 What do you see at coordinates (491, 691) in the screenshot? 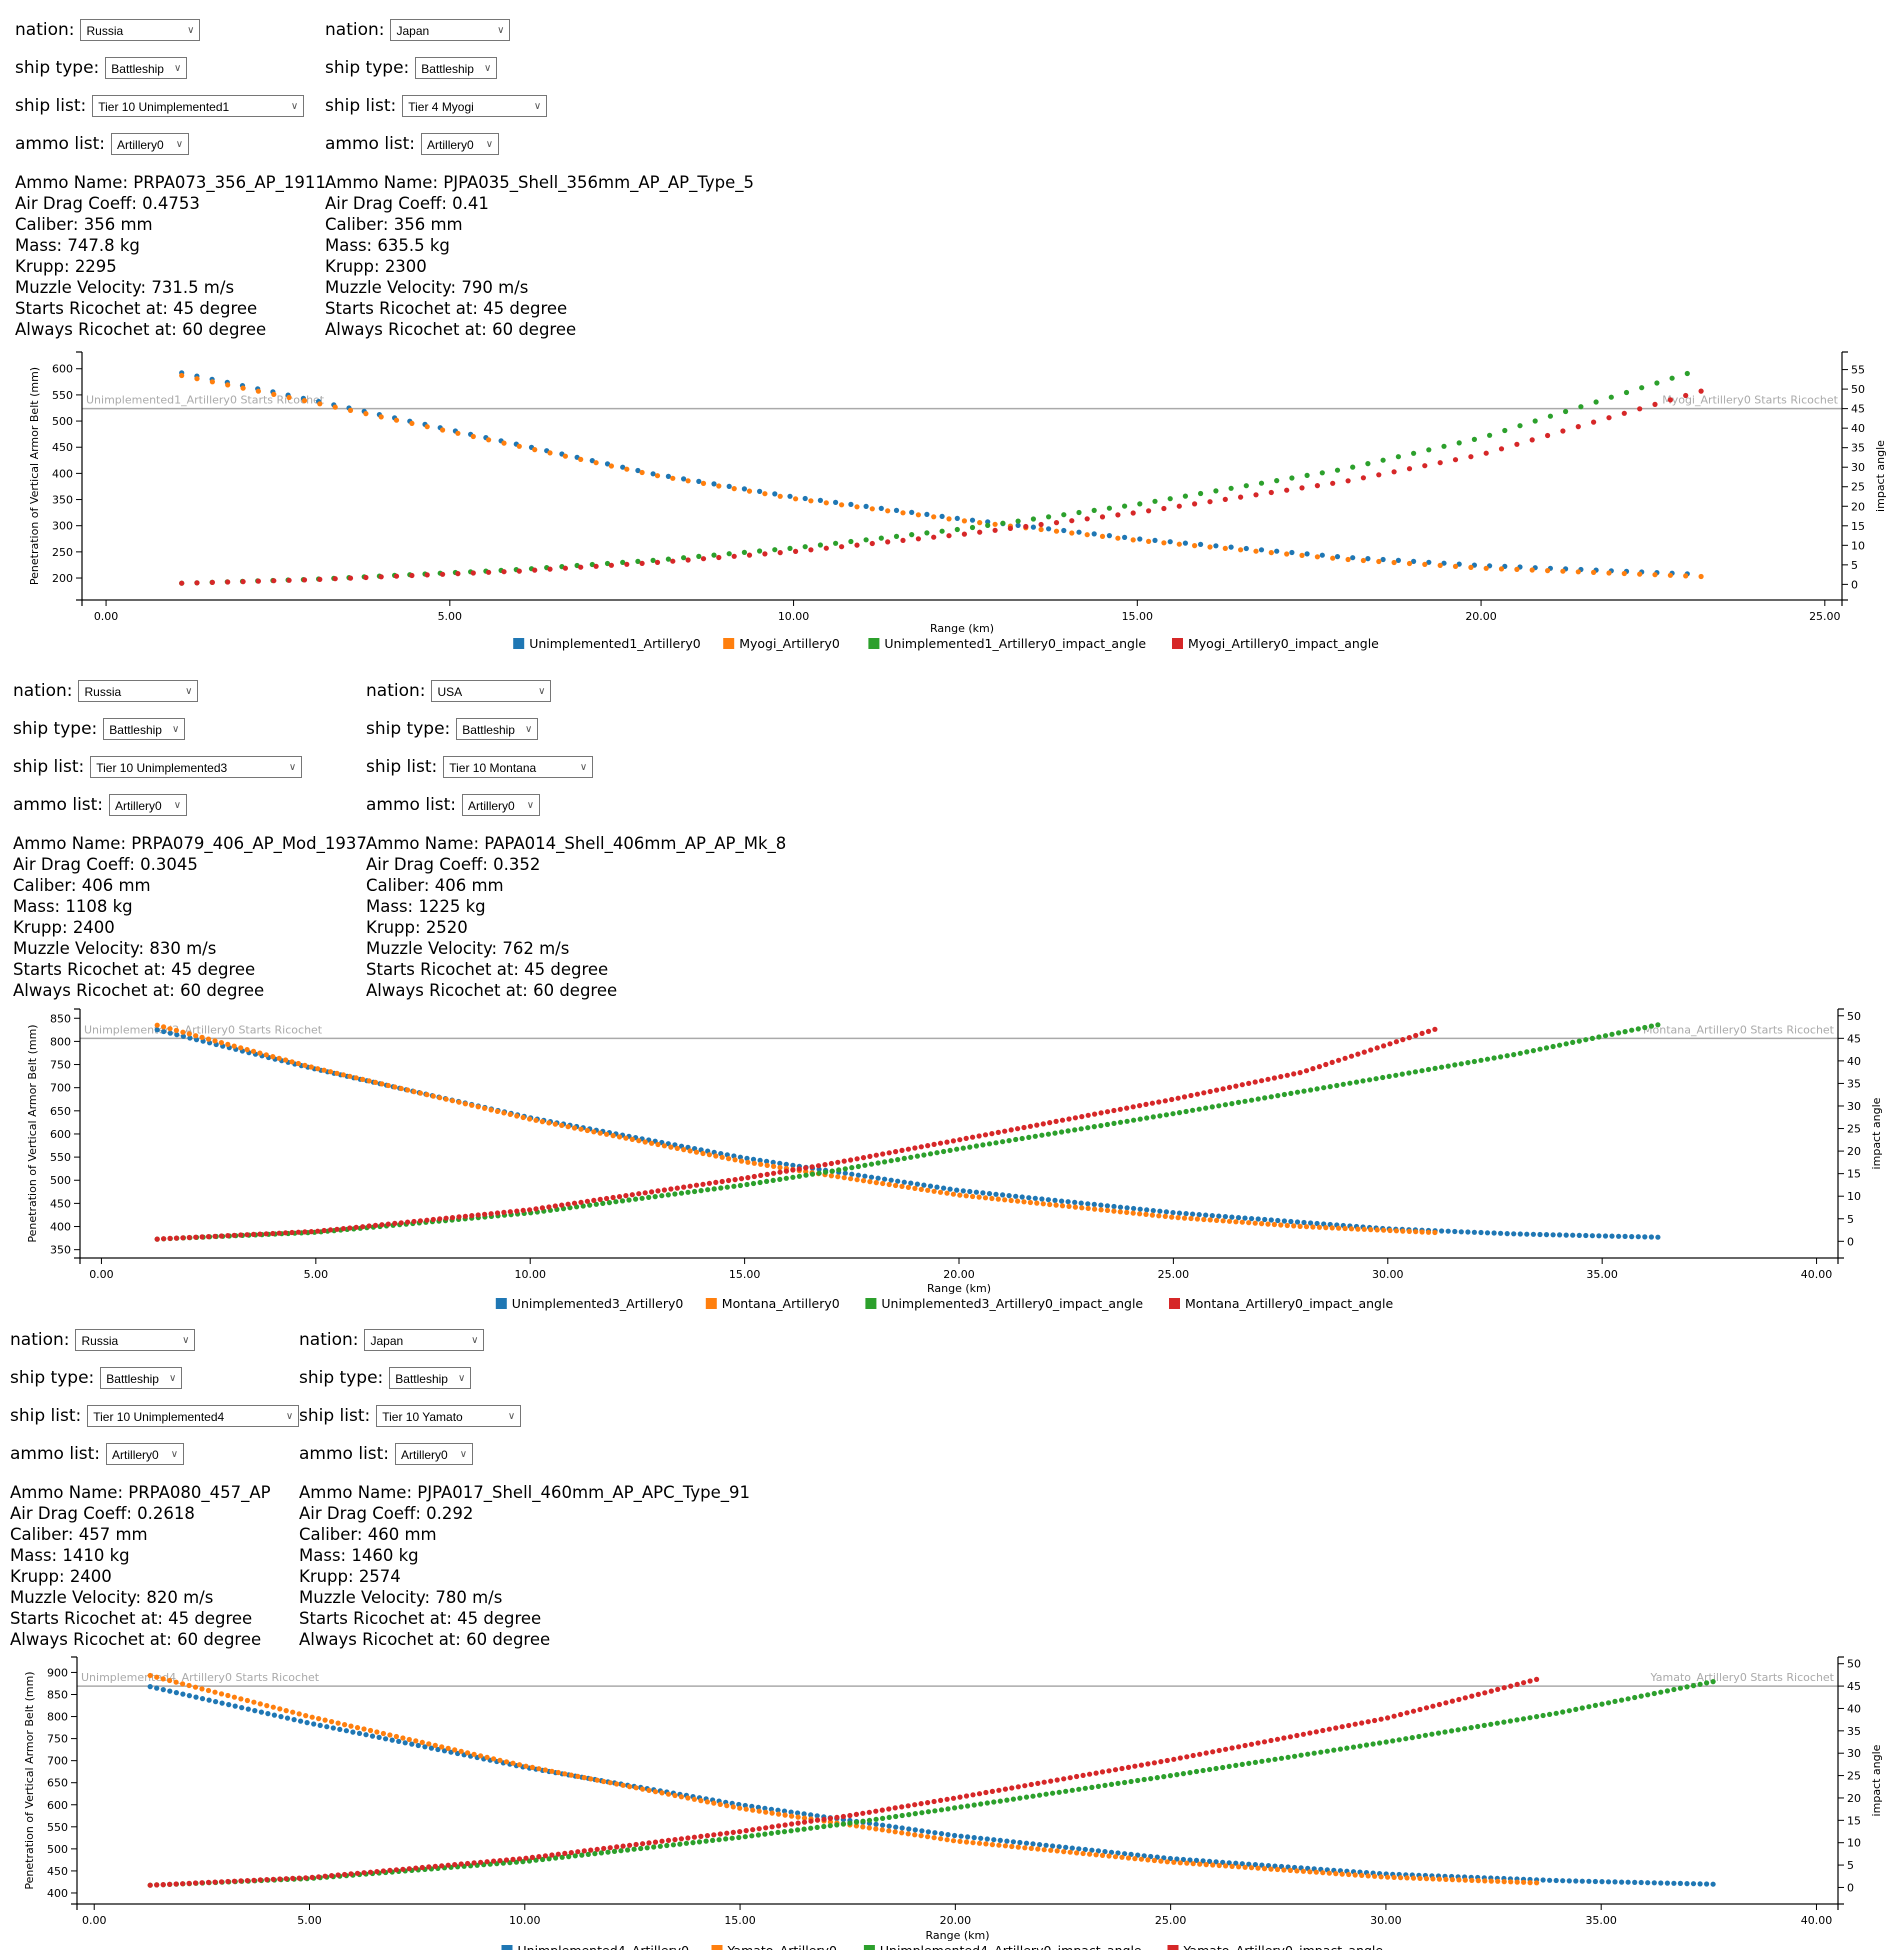
I see `nation-select: USA ∨` at bounding box center [491, 691].